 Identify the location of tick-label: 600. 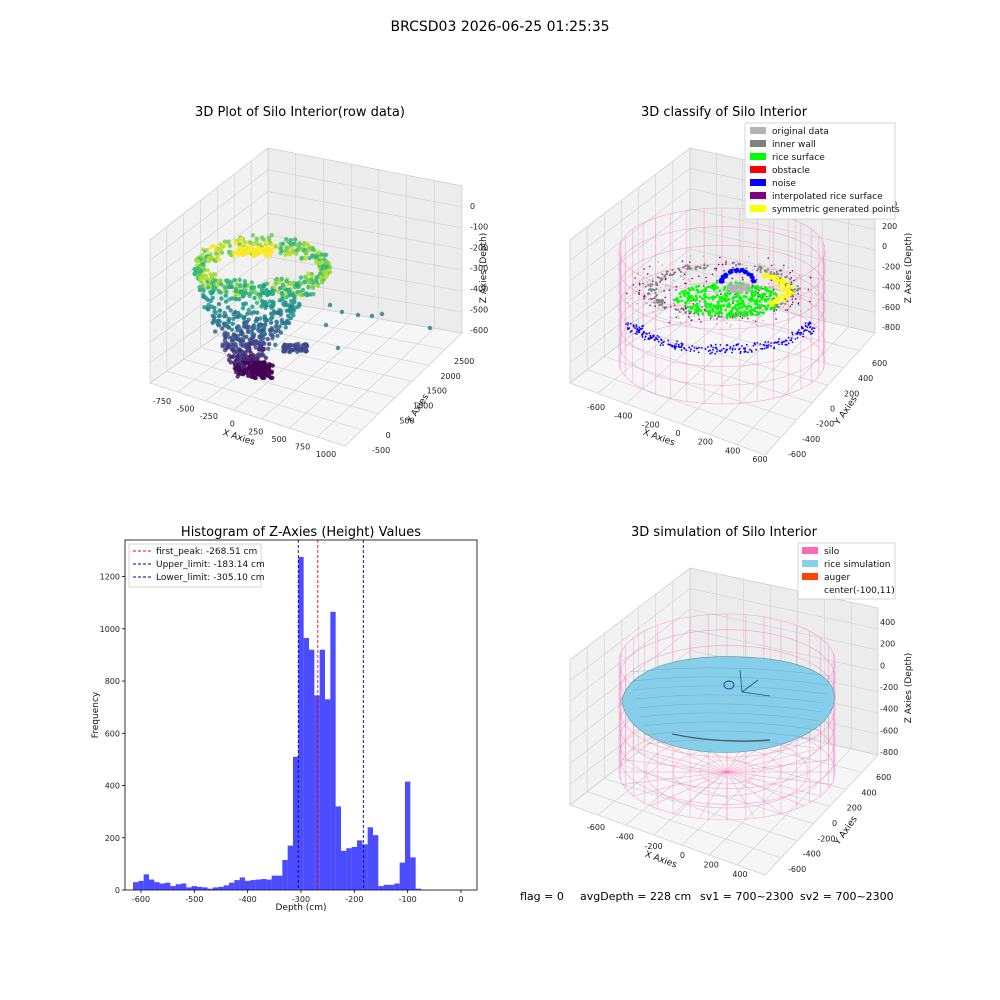
(112, 733).